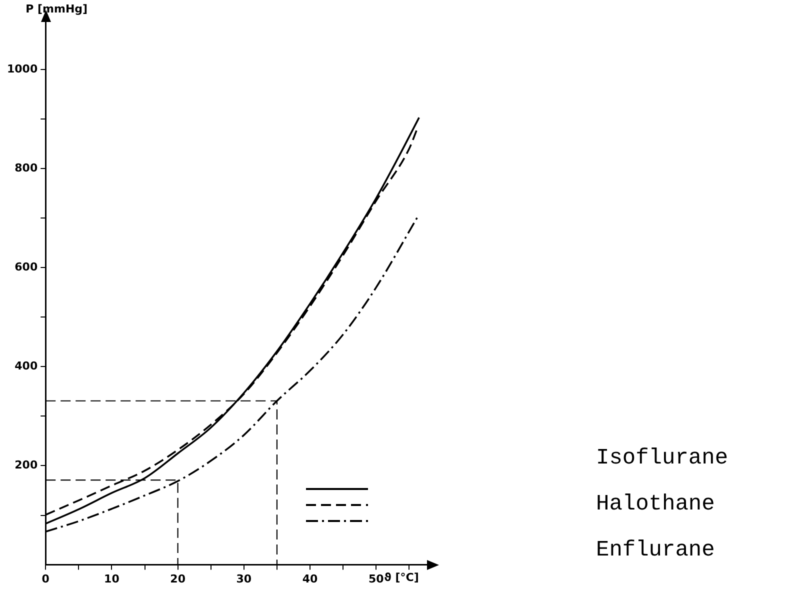 The height and width of the screenshot is (597, 786). What do you see at coordinates (401, 577) in the screenshot?
I see `x-axis-title: ϑ [°C]` at bounding box center [401, 577].